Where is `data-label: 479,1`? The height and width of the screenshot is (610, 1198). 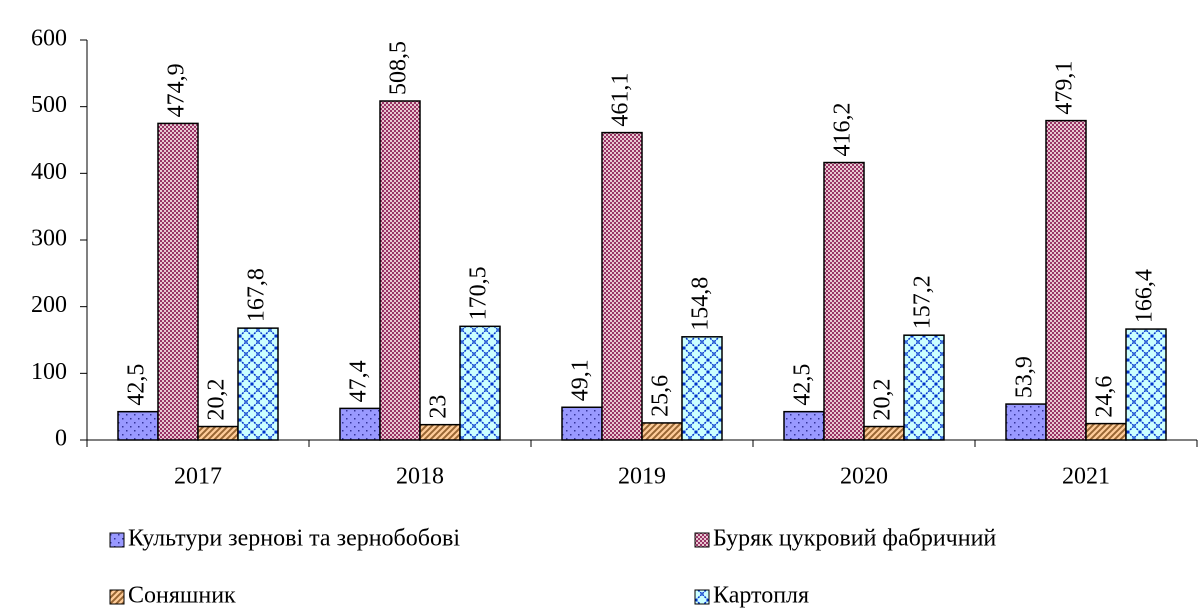 data-label: 479,1 is located at coordinates (1065, 88).